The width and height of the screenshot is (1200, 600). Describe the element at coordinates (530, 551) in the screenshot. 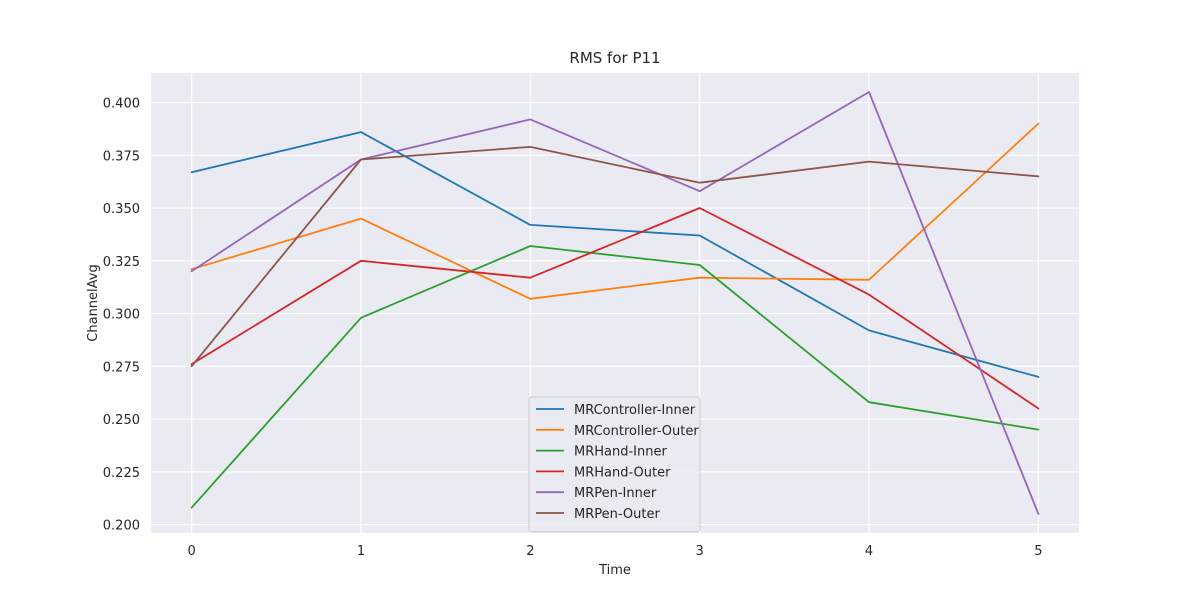

I see `x-tick-label: 2` at that location.